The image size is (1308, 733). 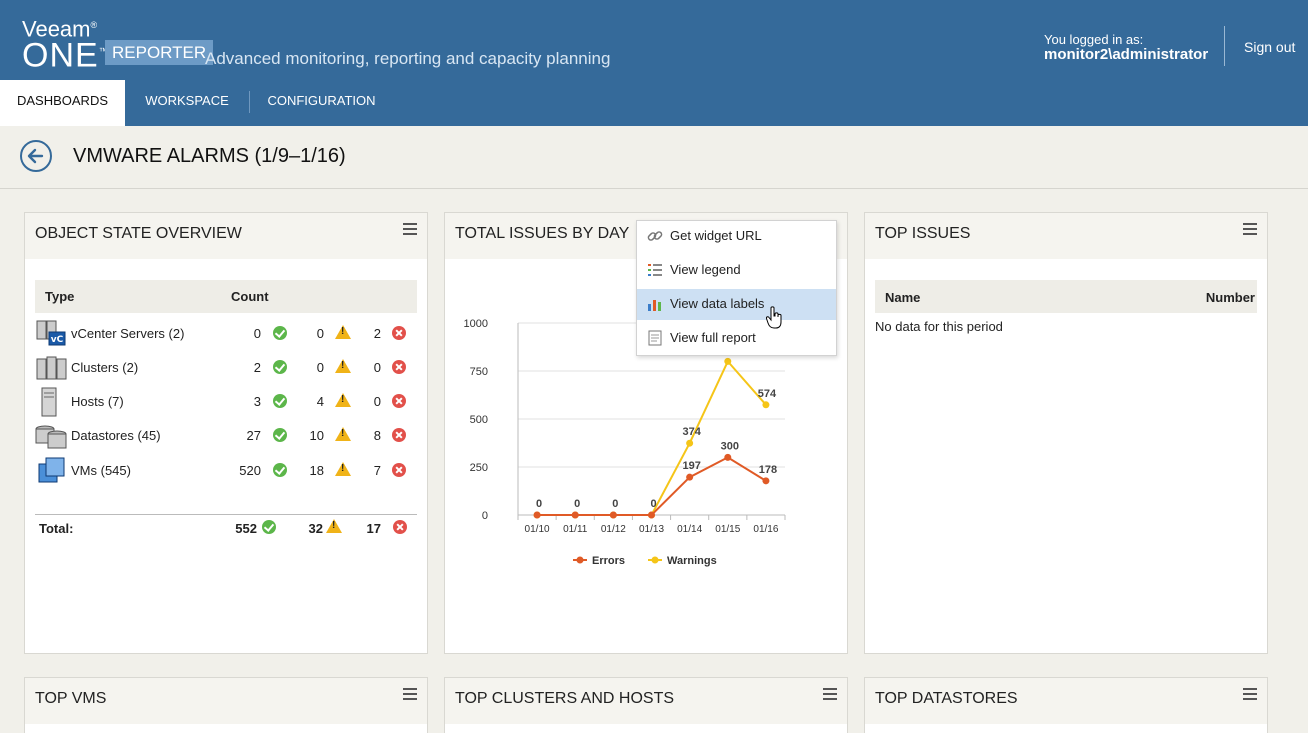 What do you see at coordinates (226, 529) in the screenshot?
I see `total-row: Total: 552 32 17` at bounding box center [226, 529].